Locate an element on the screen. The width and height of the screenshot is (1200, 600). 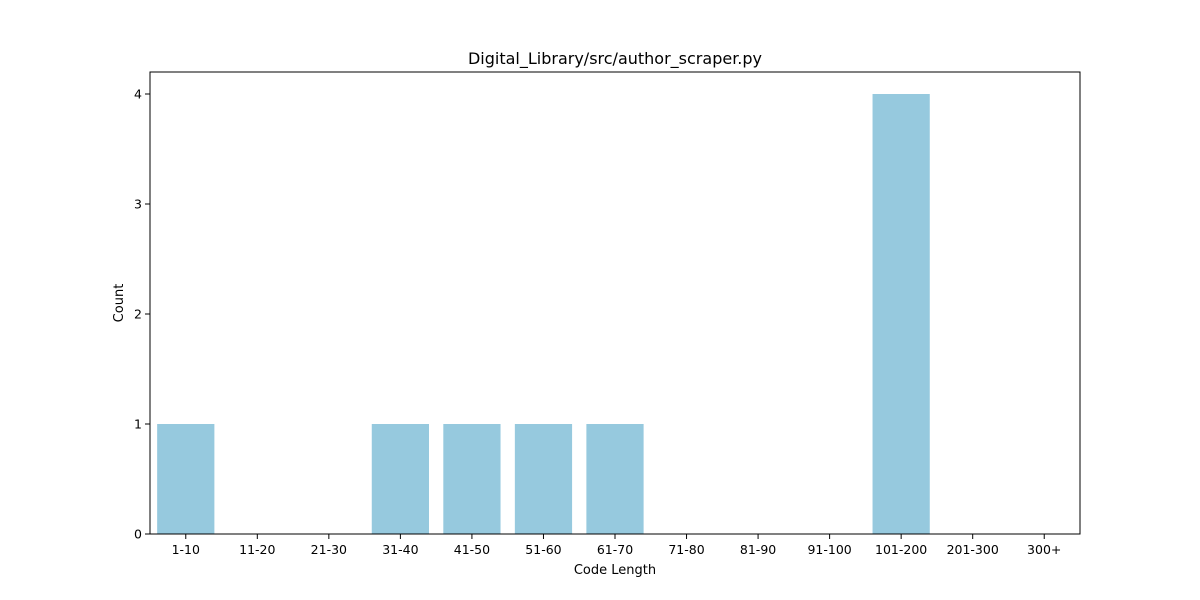
x-tick-label: 11-20 is located at coordinates (257, 549).